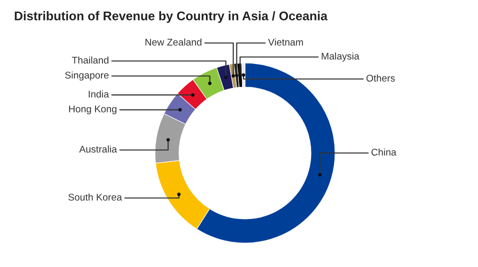 The image size is (478, 267). I want to click on slice-label: Singapore, so click(87, 76).